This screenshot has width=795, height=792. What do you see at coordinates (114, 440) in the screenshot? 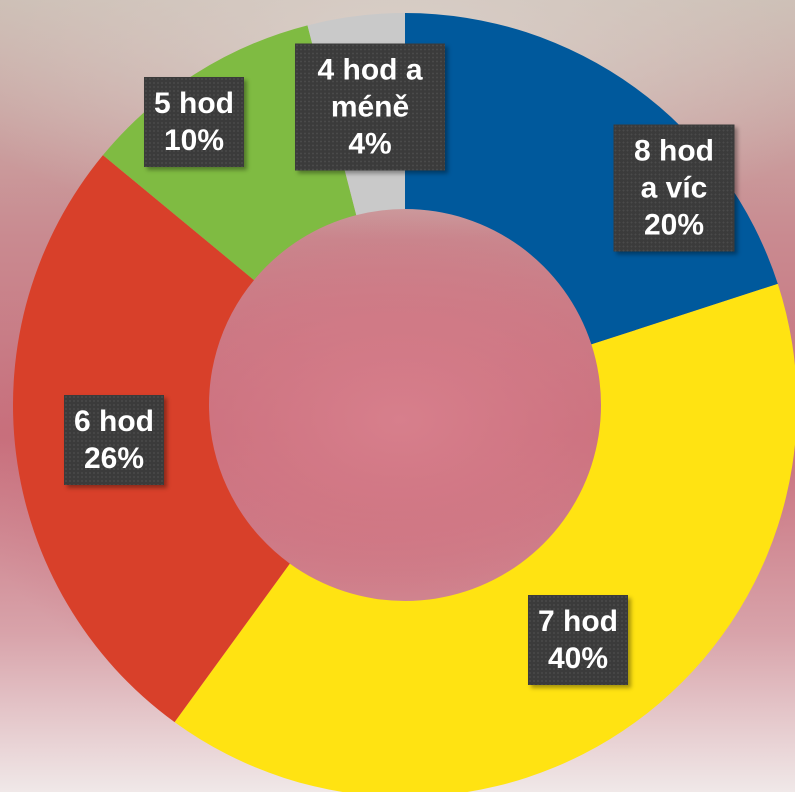
I see `data-label: 6 hod 26%` at bounding box center [114, 440].